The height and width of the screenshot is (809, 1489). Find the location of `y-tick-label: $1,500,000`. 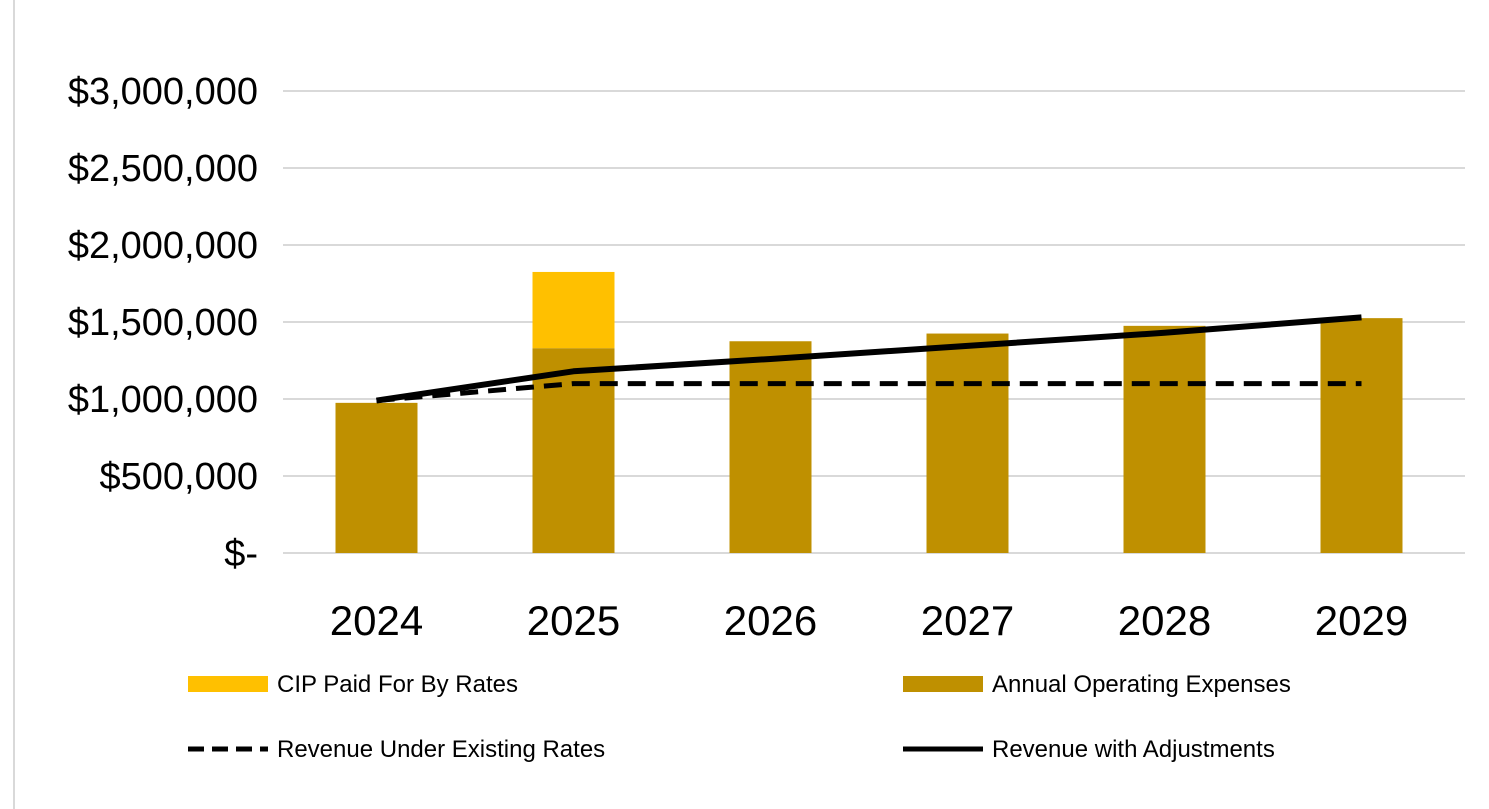

y-tick-label: $1,500,000 is located at coordinates (163, 323).